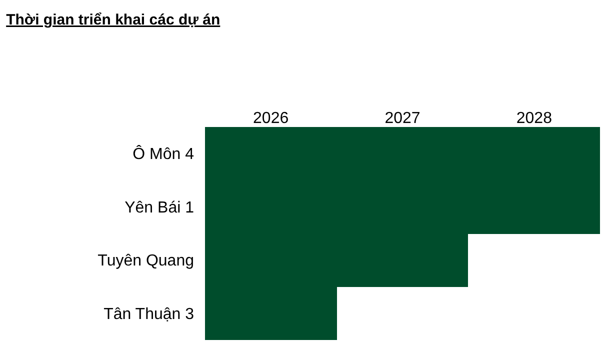  What do you see at coordinates (271, 118) in the screenshot?
I see `x-tick-label: 2026` at bounding box center [271, 118].